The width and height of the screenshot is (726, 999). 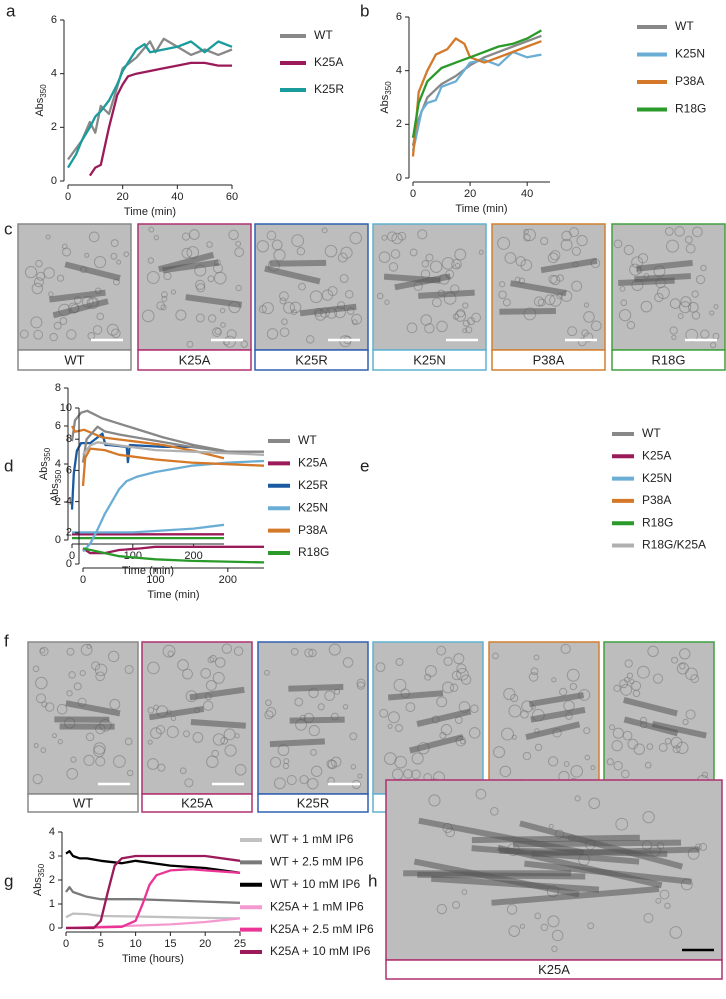 I want to click on y-tick-label: 0, so click(x=58, y=540).